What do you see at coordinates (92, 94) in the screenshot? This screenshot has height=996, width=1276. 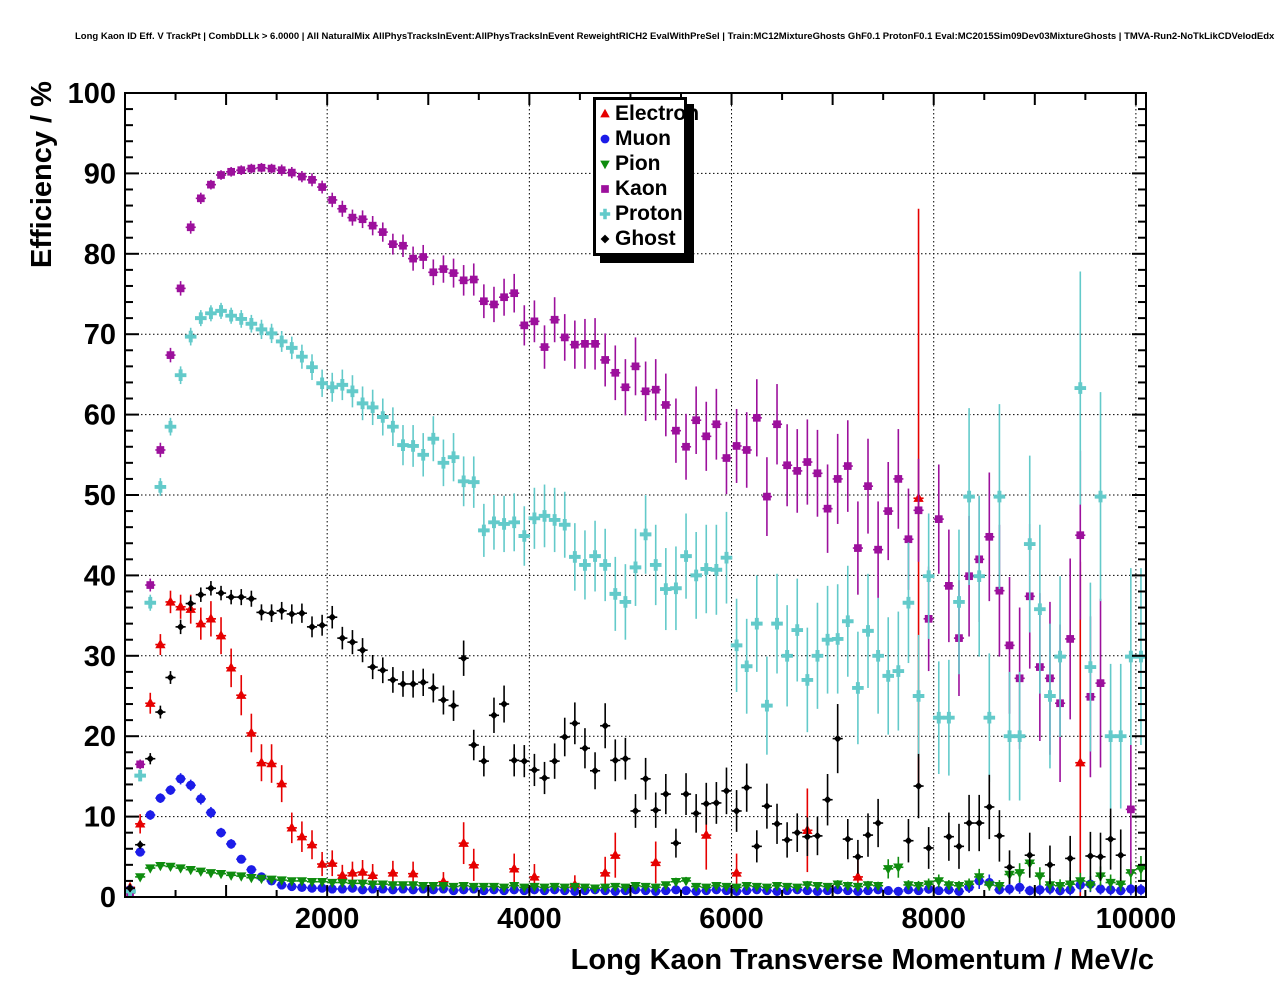 I see `y-tick-label: 100` at bounding box center [92, 94].